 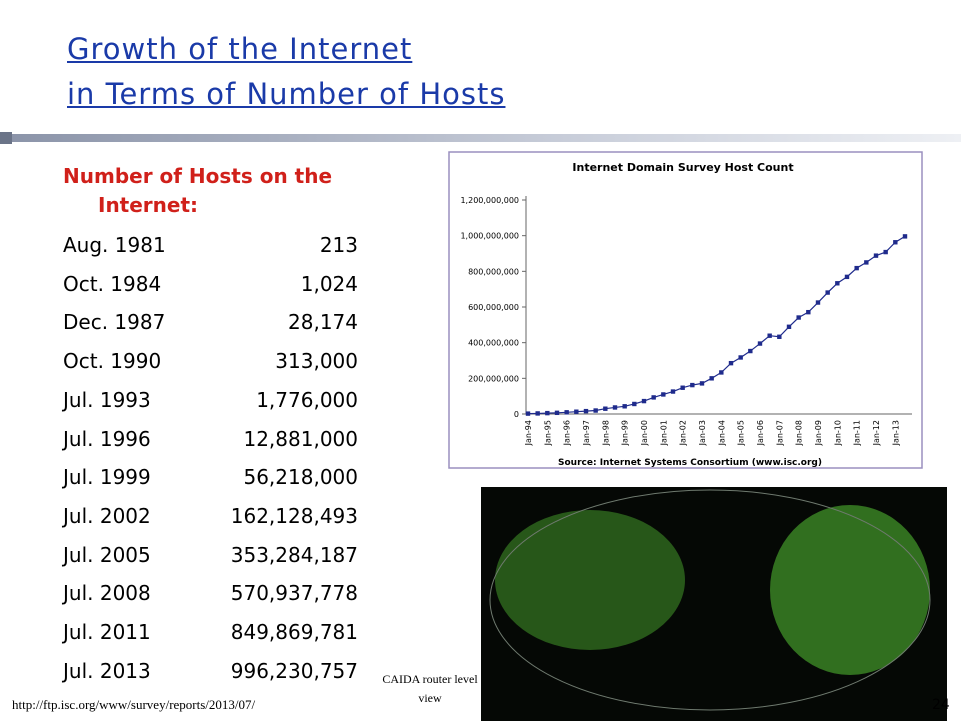 What do you see at coordinates (210, 400) in the screenshot?
I see `list-row: Jul. 1993 1,776,000` at bounding box center [210, 400].